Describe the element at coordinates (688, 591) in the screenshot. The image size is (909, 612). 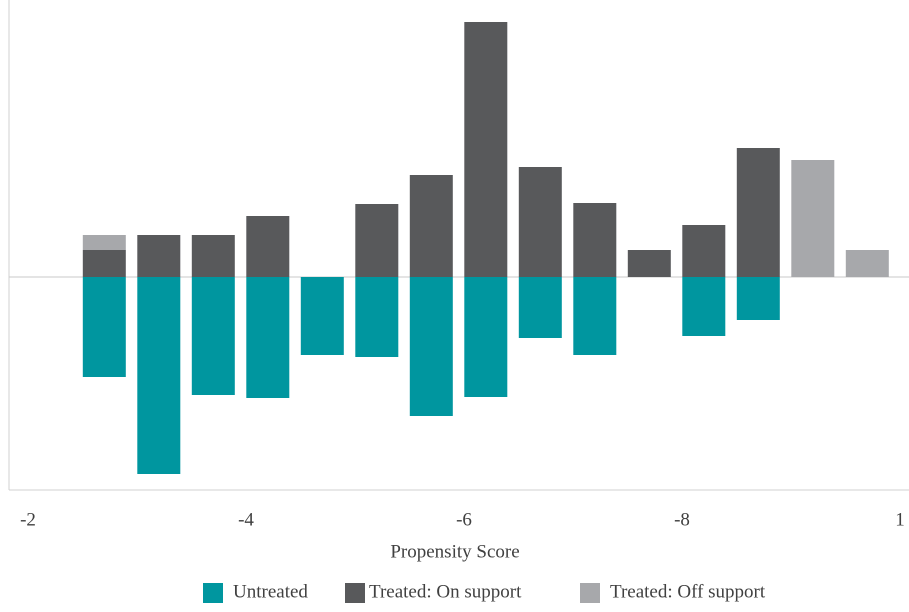
I see `legend-label: Treated: Off support` at that location.